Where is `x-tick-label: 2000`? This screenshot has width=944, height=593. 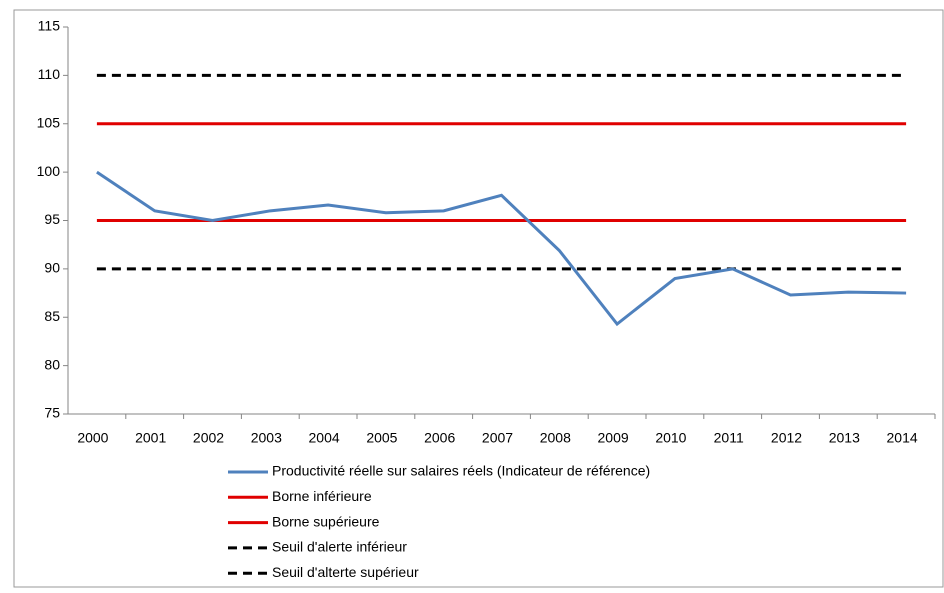
x-tick-label: 2000 is located at coordinates (92, 438).